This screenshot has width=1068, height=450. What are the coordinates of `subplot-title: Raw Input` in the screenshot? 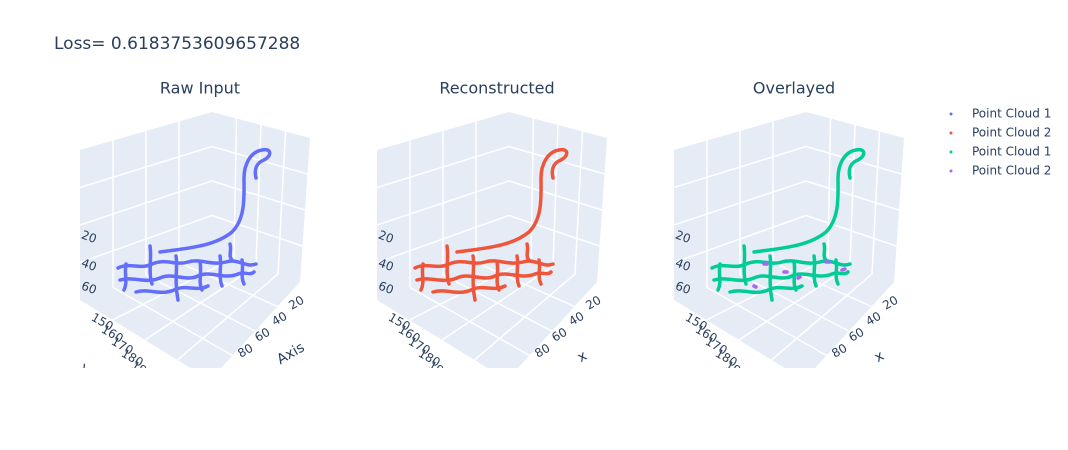 It's located at (200, 88).